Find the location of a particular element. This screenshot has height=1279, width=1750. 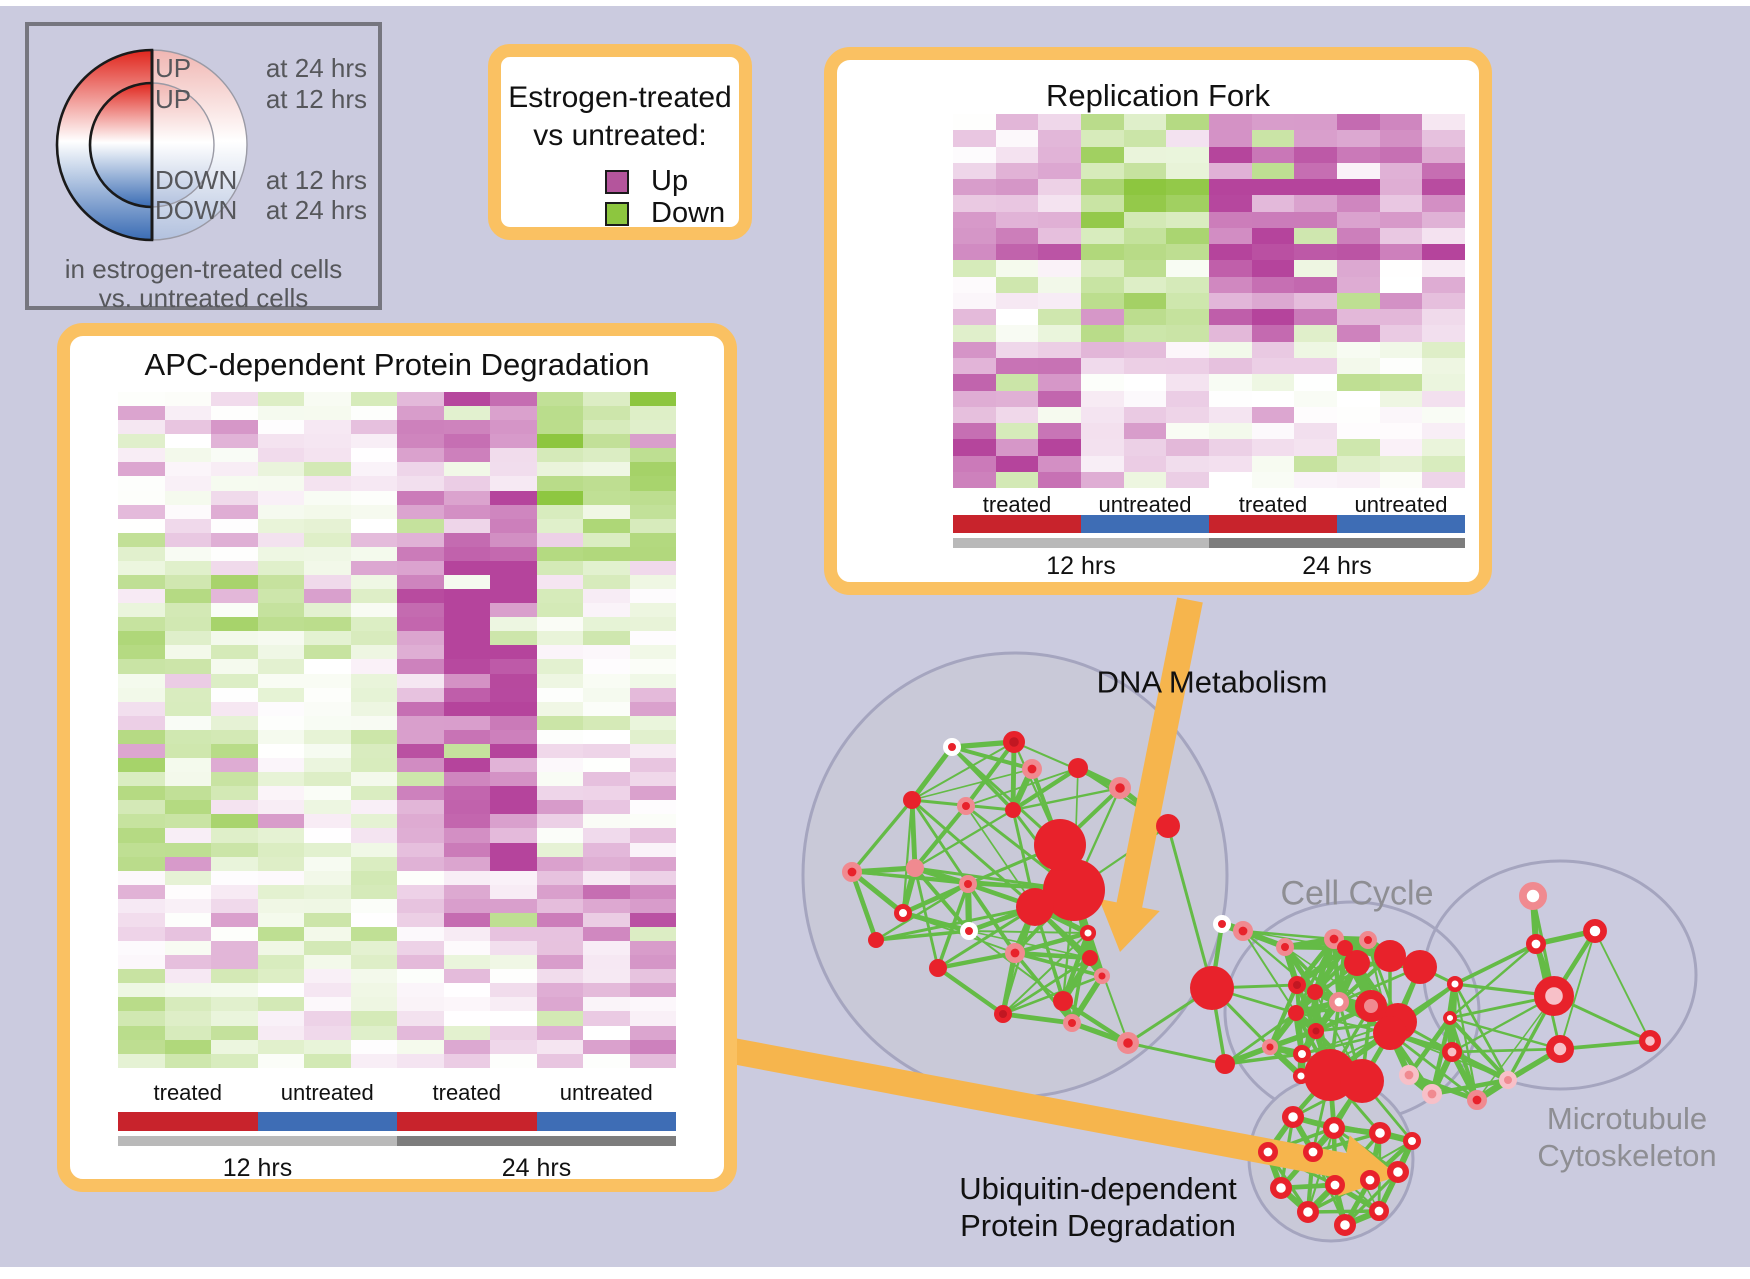

bar-24hrs-segment is located at coordinates (1337, 543).